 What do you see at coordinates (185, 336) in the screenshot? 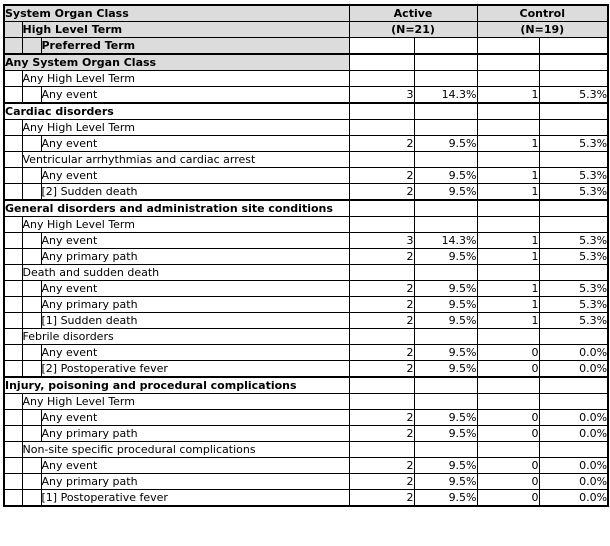
I see `hlt-label-cell: Febrile disorders` at bounding box center [185, 336].